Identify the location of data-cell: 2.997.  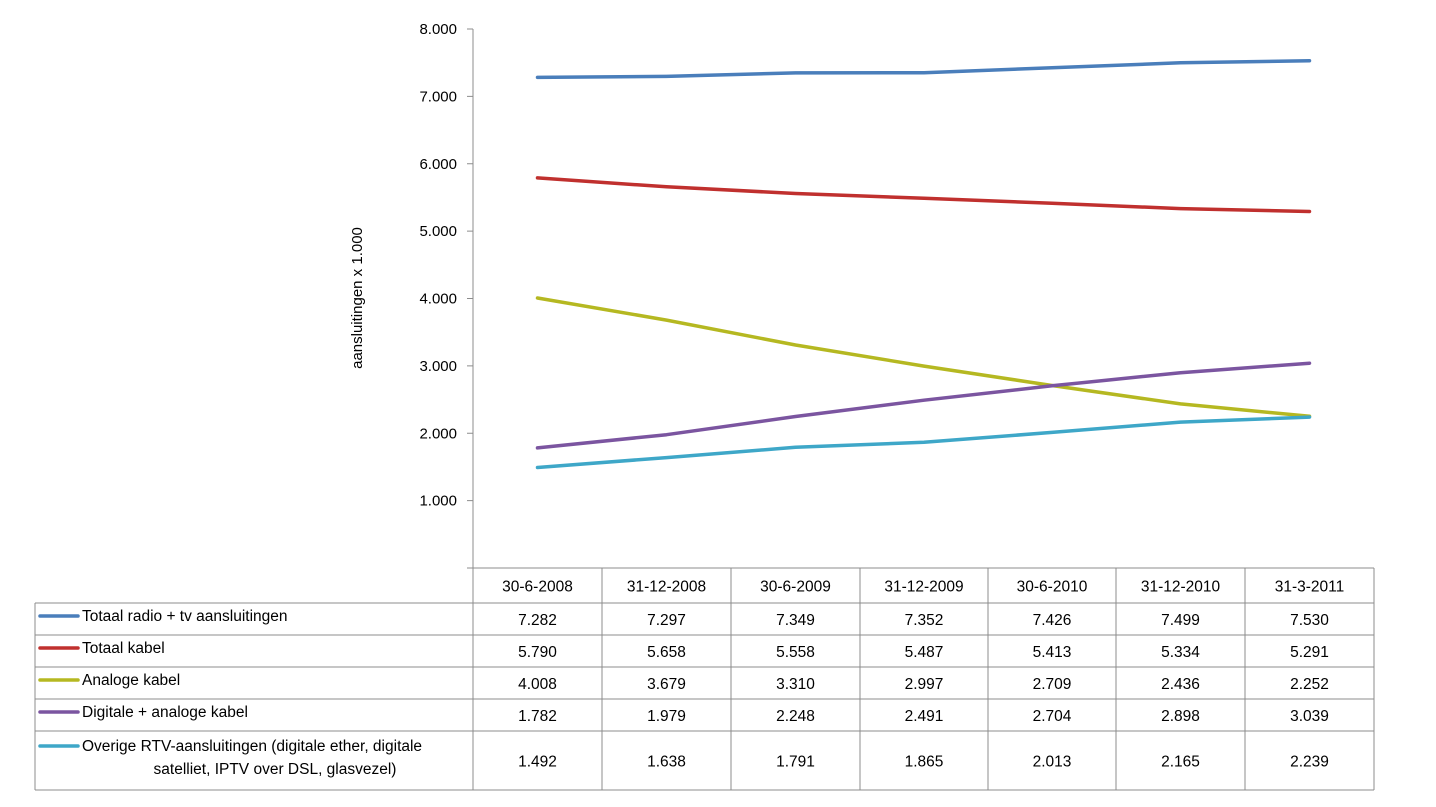
(924, 684).